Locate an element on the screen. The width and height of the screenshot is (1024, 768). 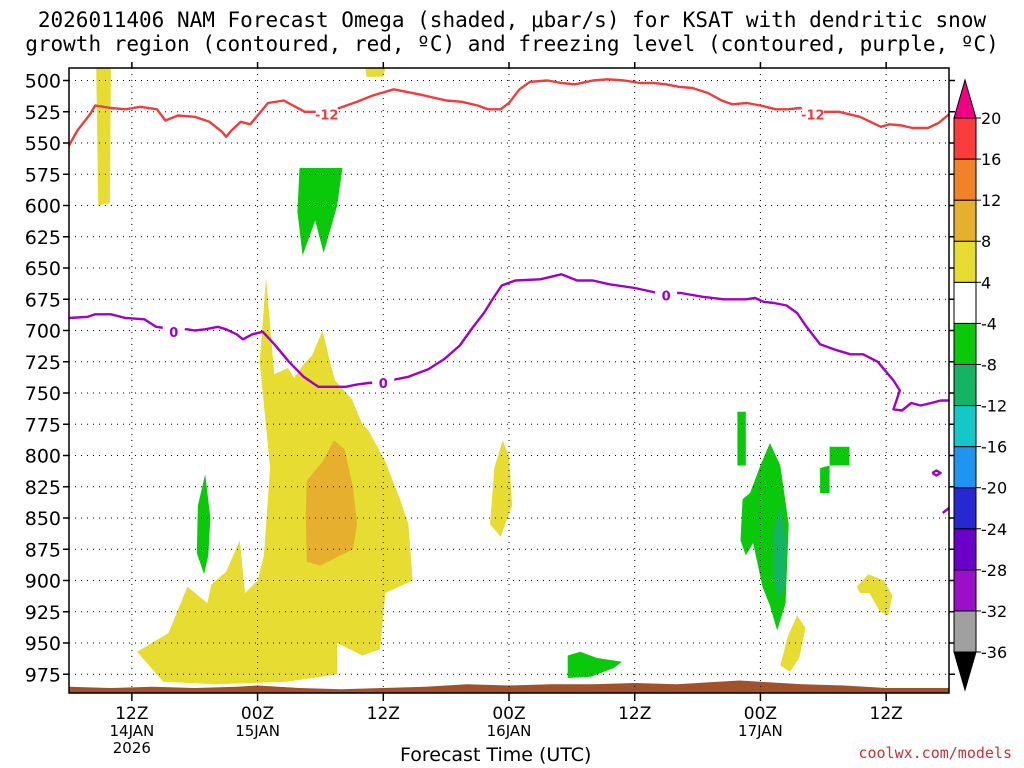
y-tick-label-625: 625 is located at coordinates (43, 238).